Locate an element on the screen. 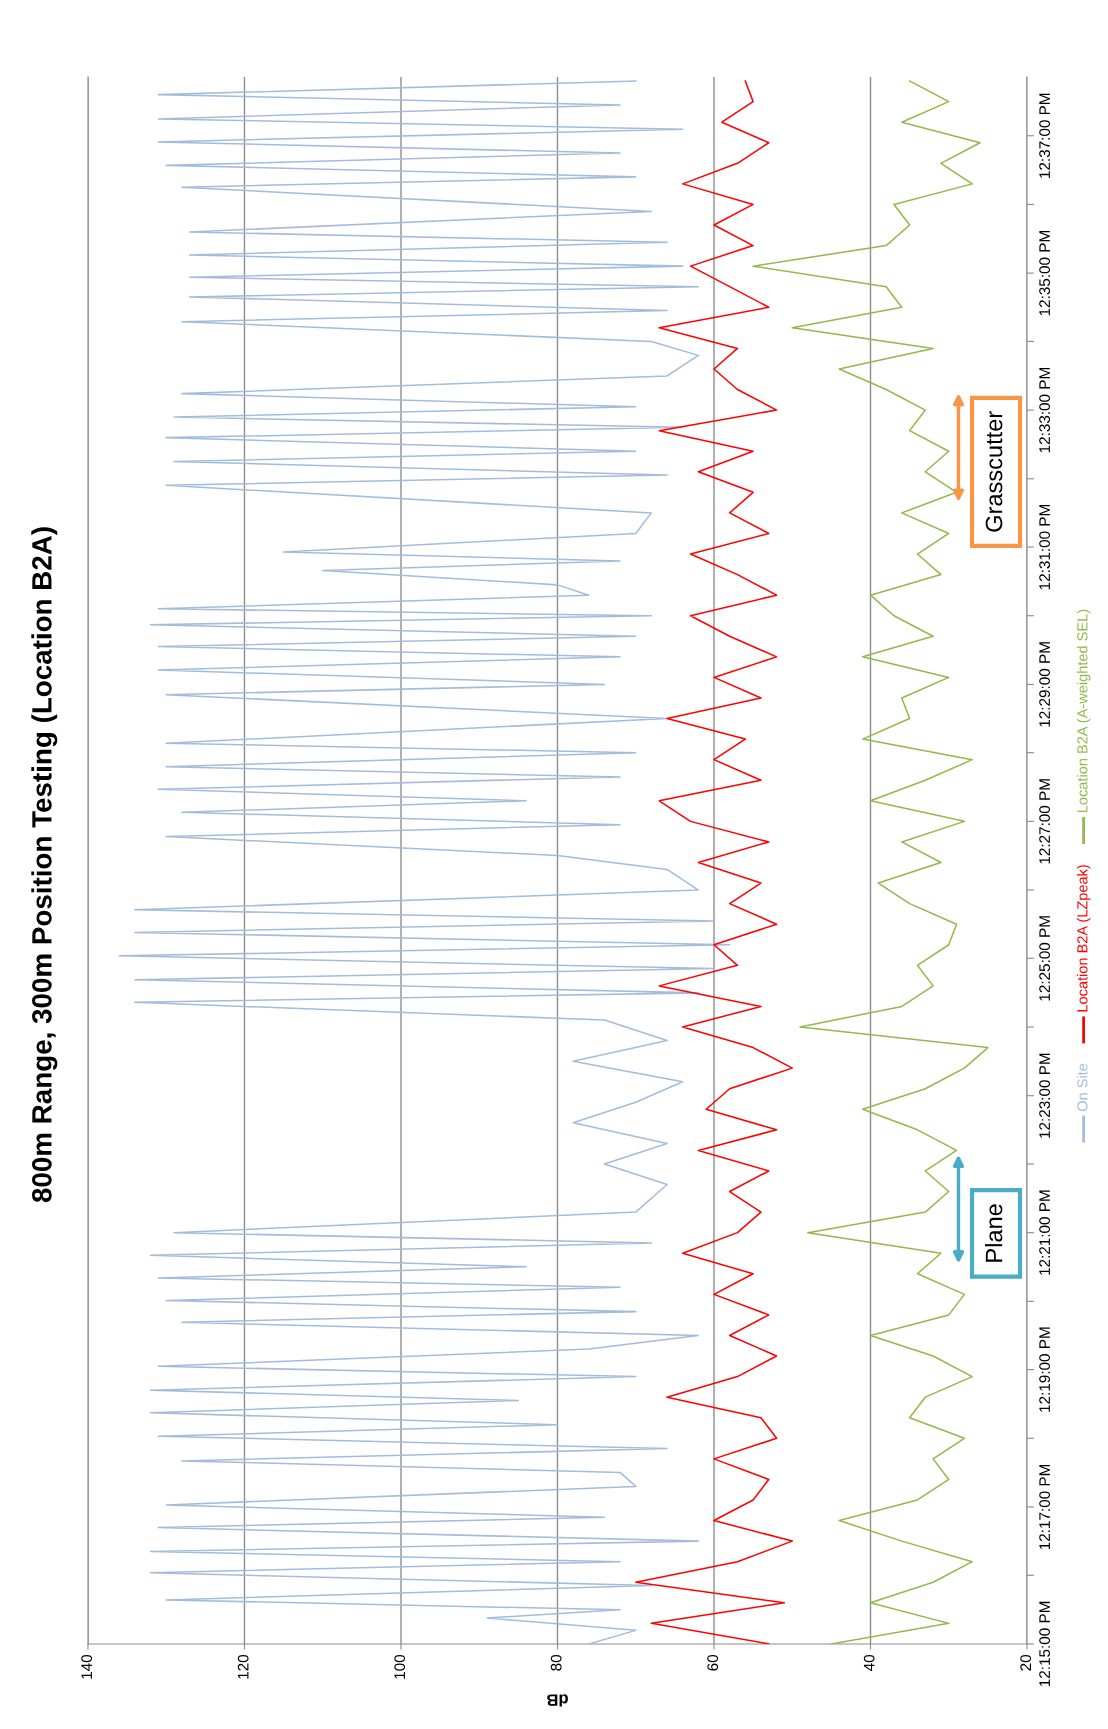  y-tick-label: 12:21:00 PM is located at coordinates (1045, 1232).